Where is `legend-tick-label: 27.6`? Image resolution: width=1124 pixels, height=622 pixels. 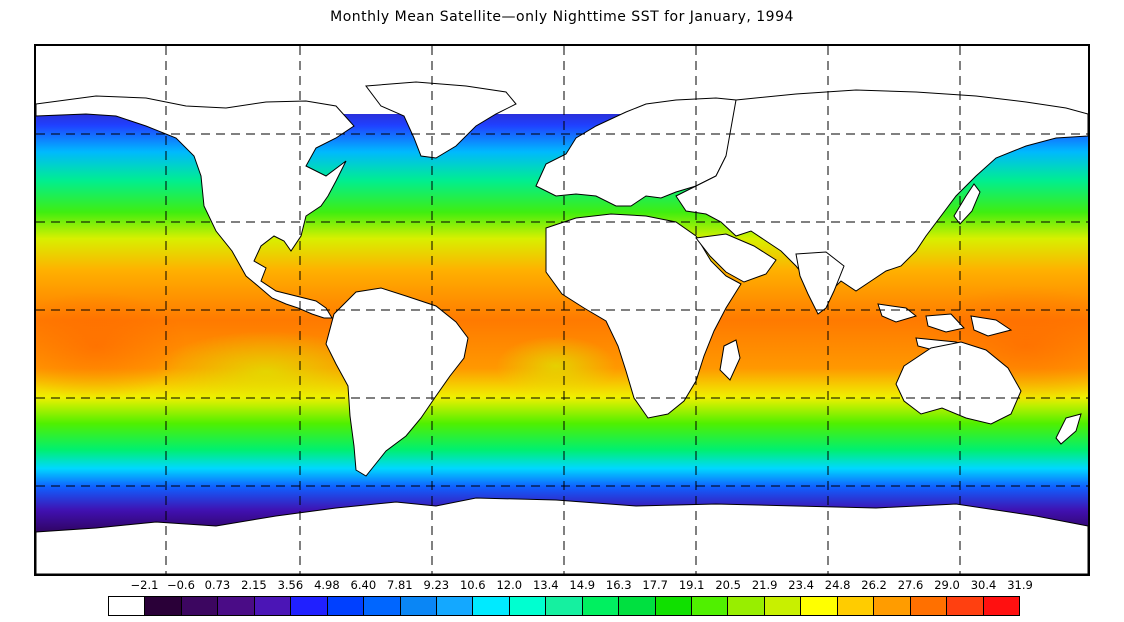
legend-tick-label: 27.6 is located at coordinates (910, 585).